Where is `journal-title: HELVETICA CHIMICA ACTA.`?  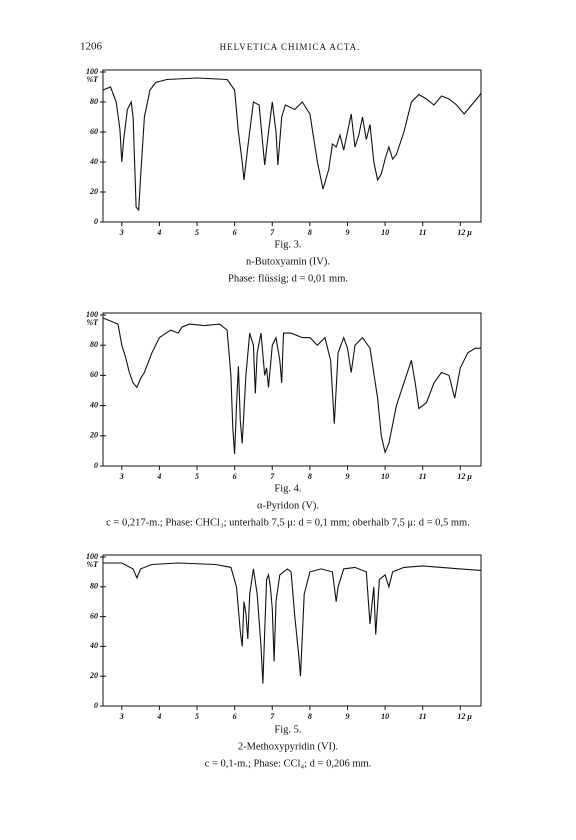 journal-title: HELVETICA CHIMICA ACTA. is located at coordinates (290, 47).